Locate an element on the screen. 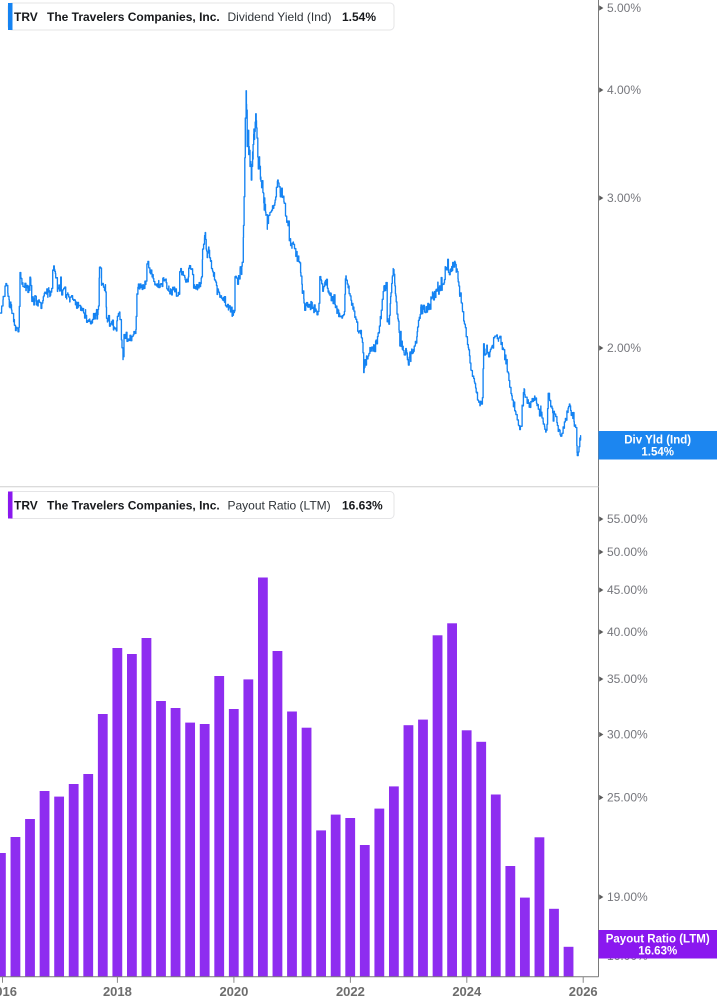 This screenshot has height=1005, width=717. svg-text: 30.00% is located at coordinates (627, 735).